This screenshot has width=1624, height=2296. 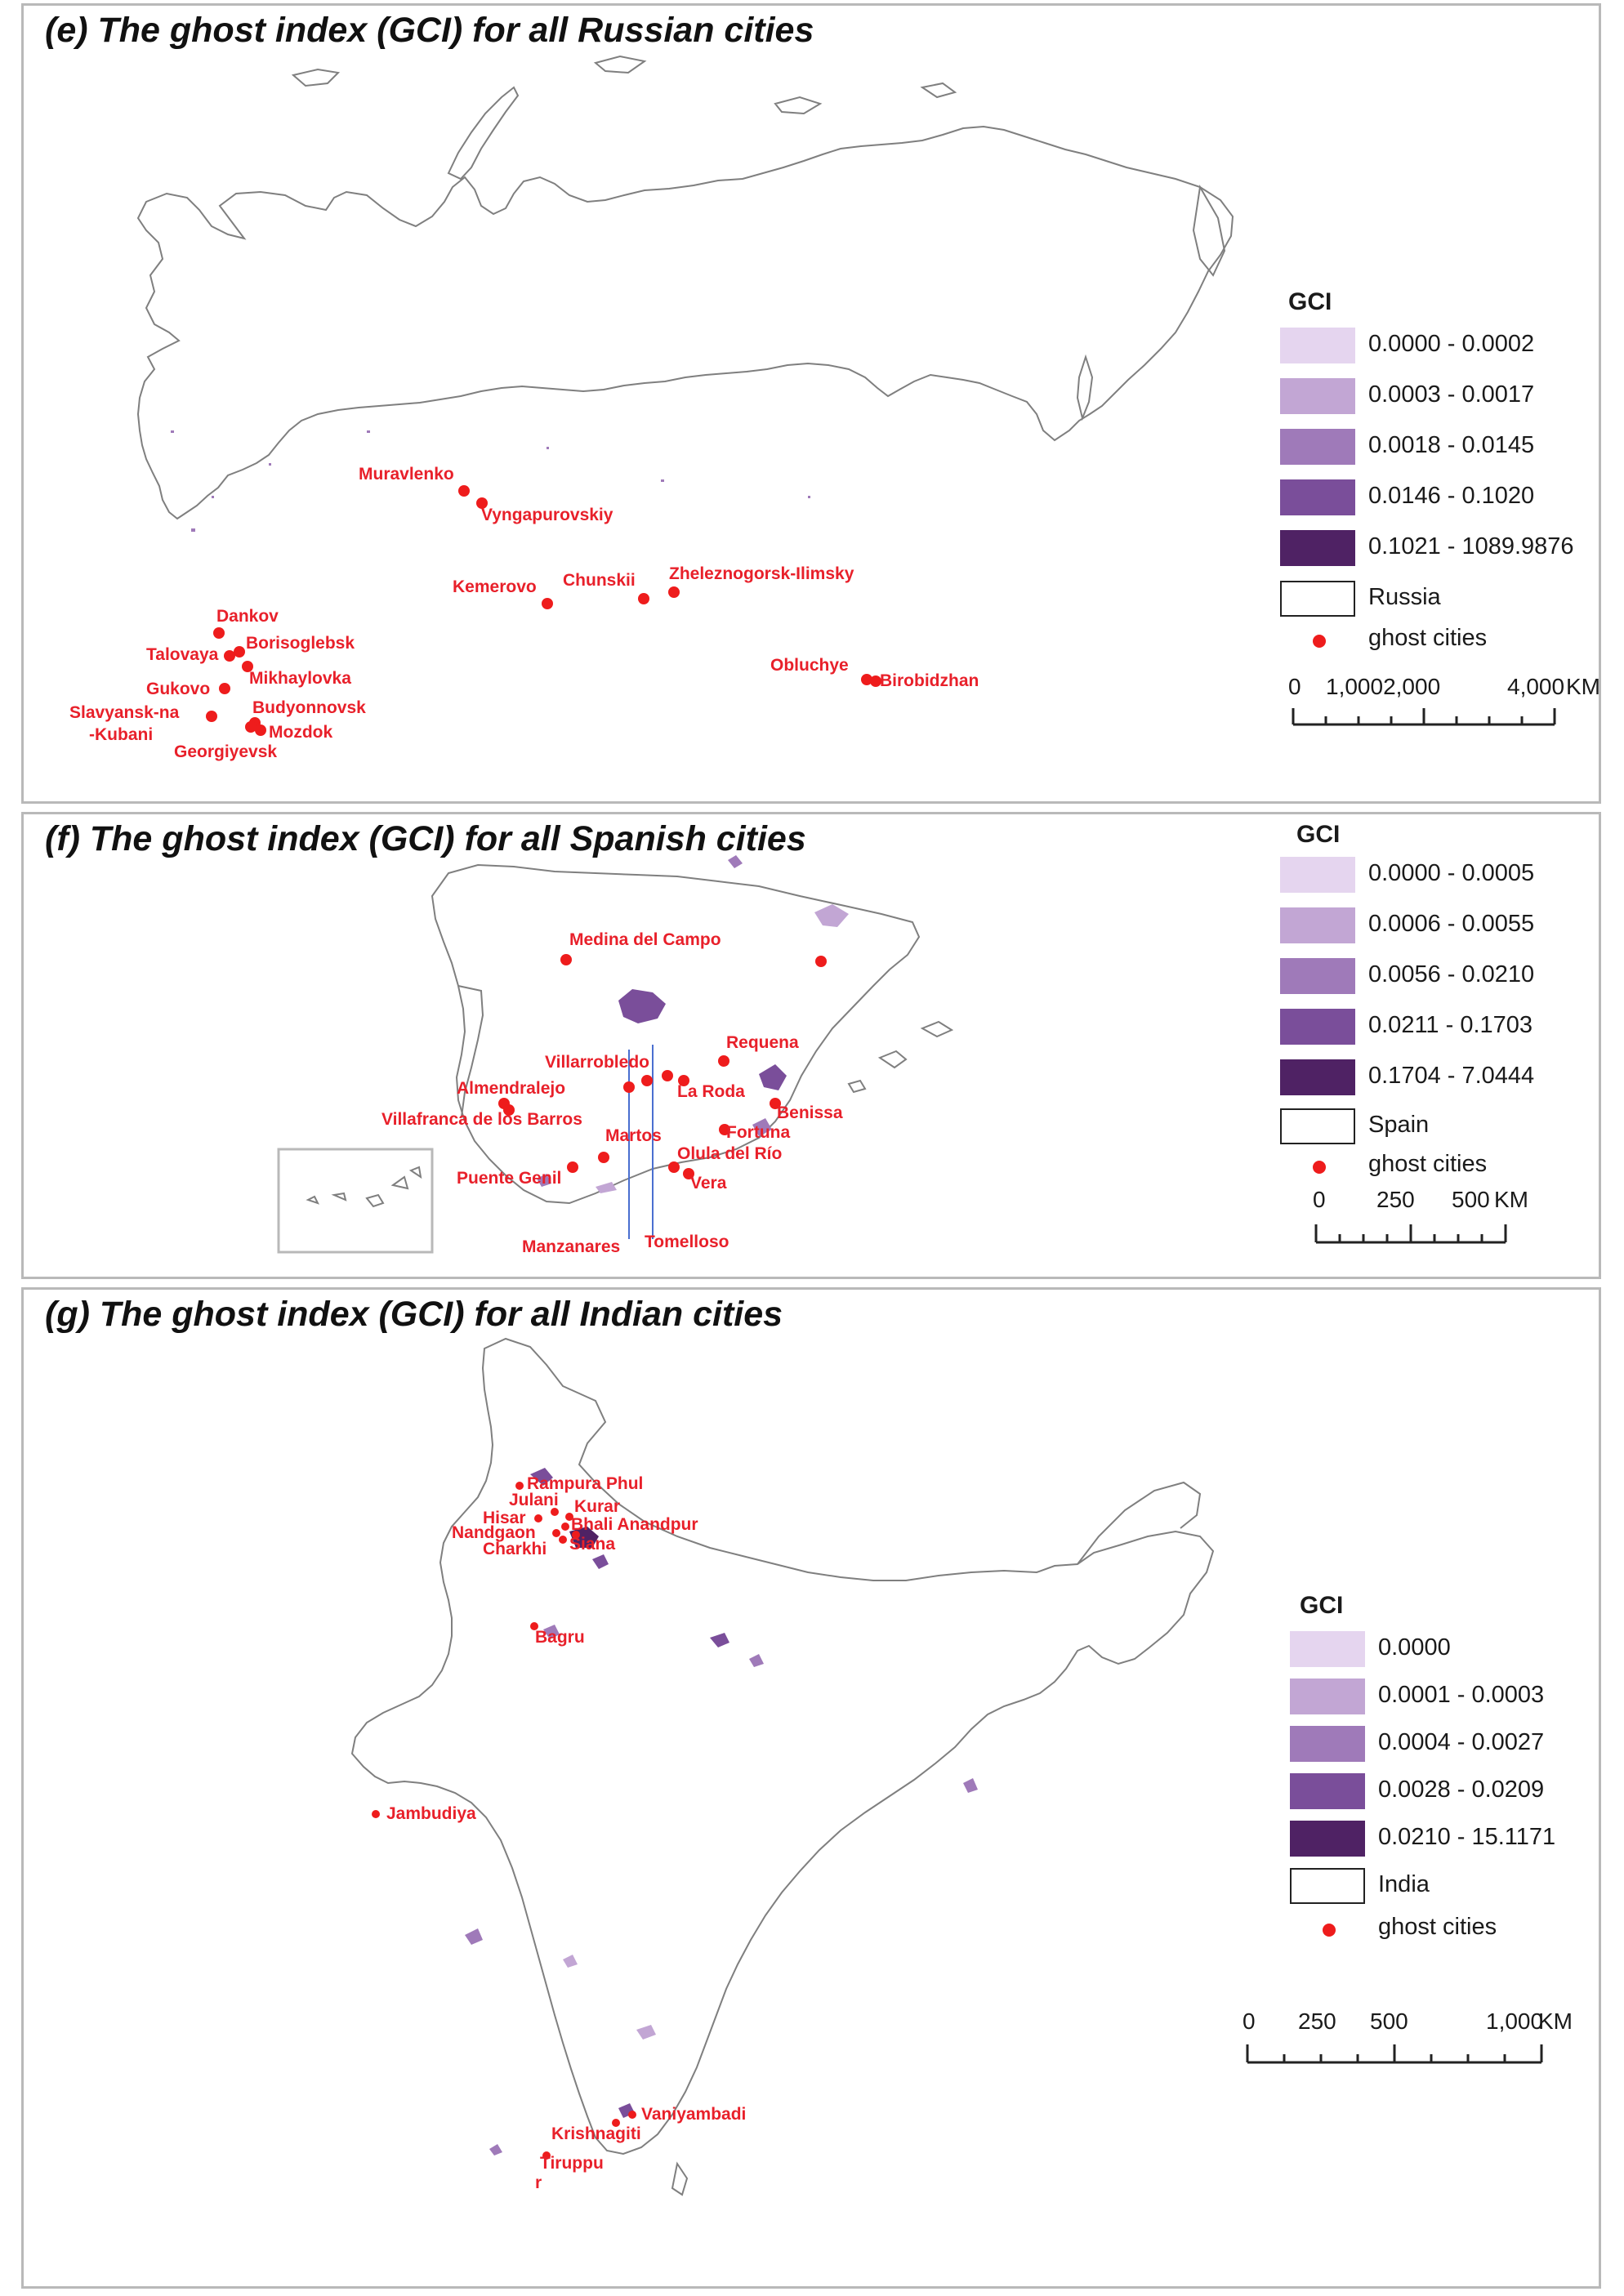 I want to click on marker-julani, so click(x=555, y=1512).